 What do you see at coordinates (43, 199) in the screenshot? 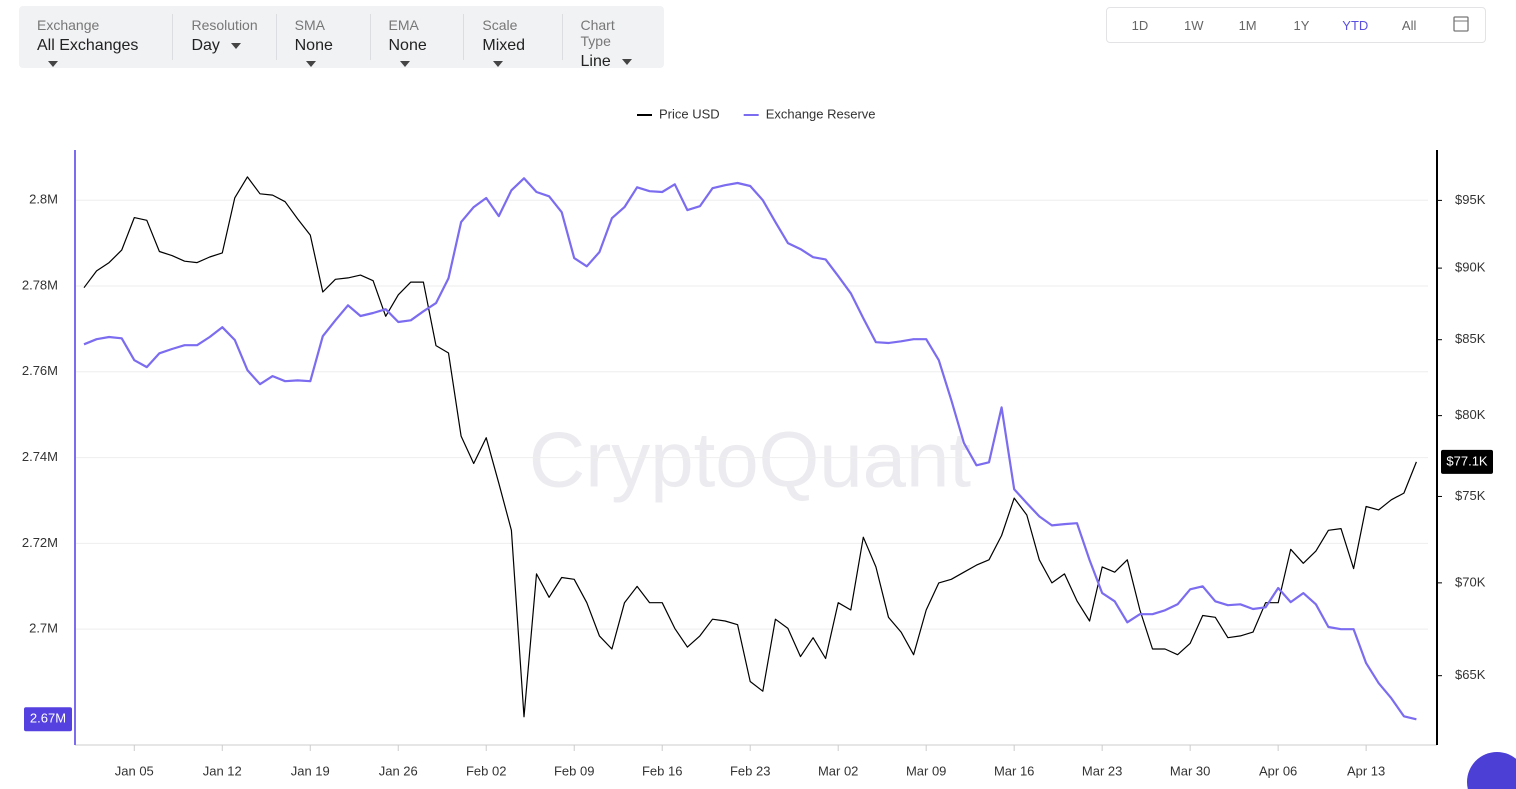
I see `y-tick-label: 2.8M` at bounding box center [43, 199].